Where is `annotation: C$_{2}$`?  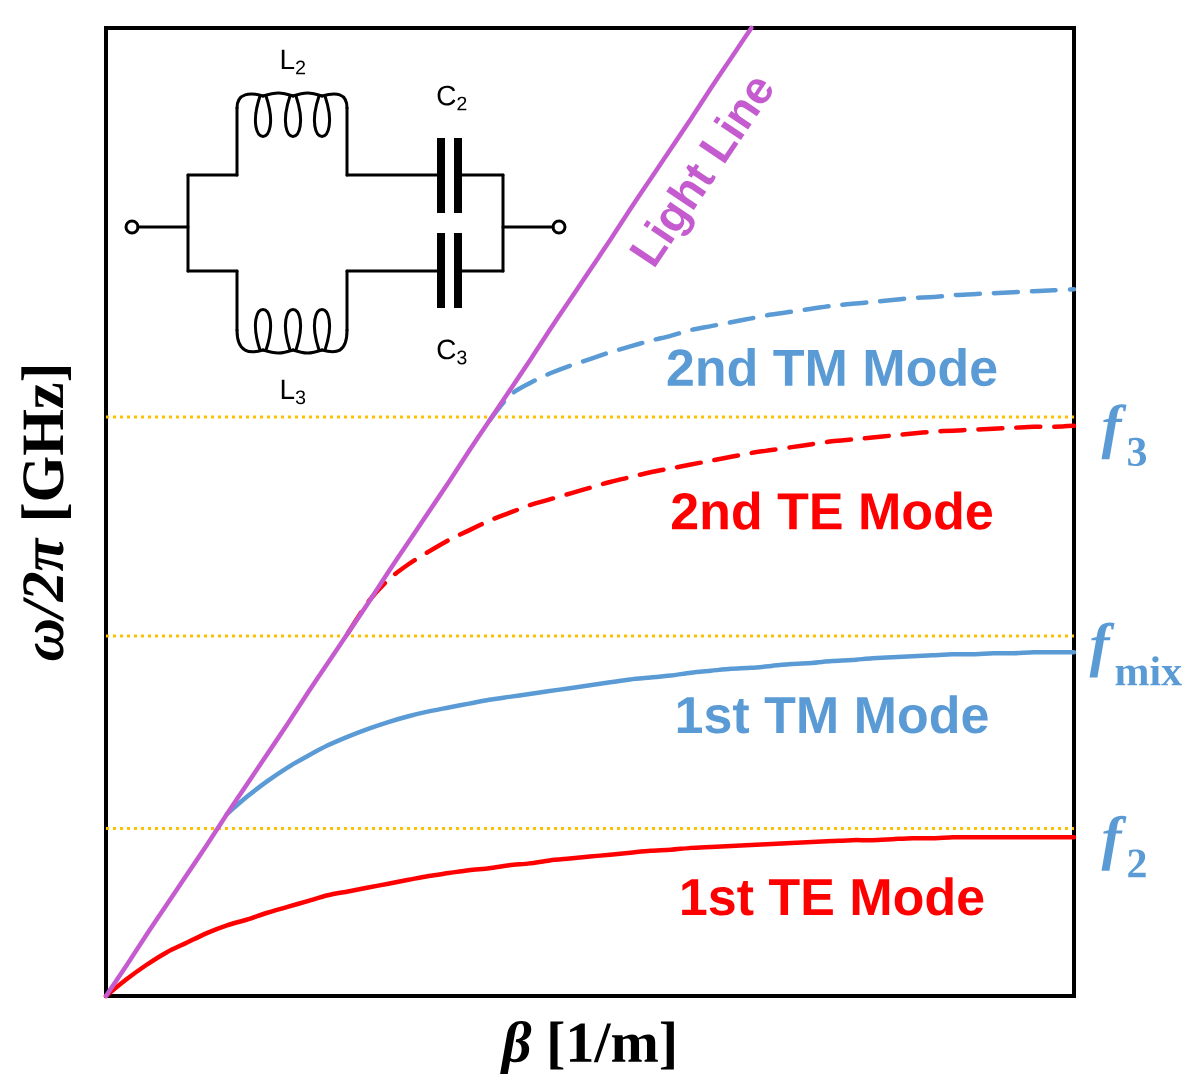
annotation: C$_{2}$ is located at coordinates (452, 98).